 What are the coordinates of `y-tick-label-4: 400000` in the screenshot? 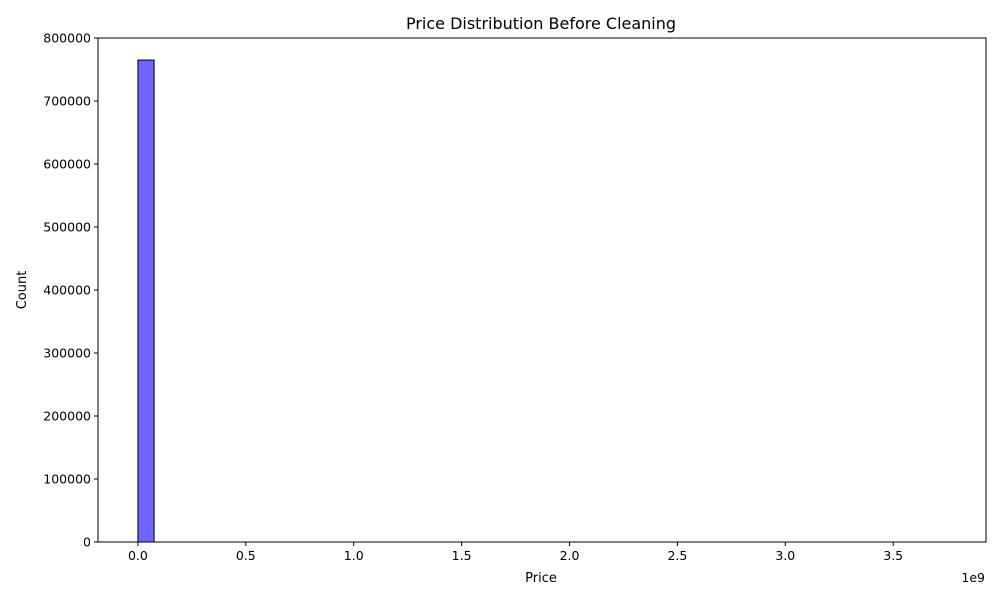 It's located at (67, 290).